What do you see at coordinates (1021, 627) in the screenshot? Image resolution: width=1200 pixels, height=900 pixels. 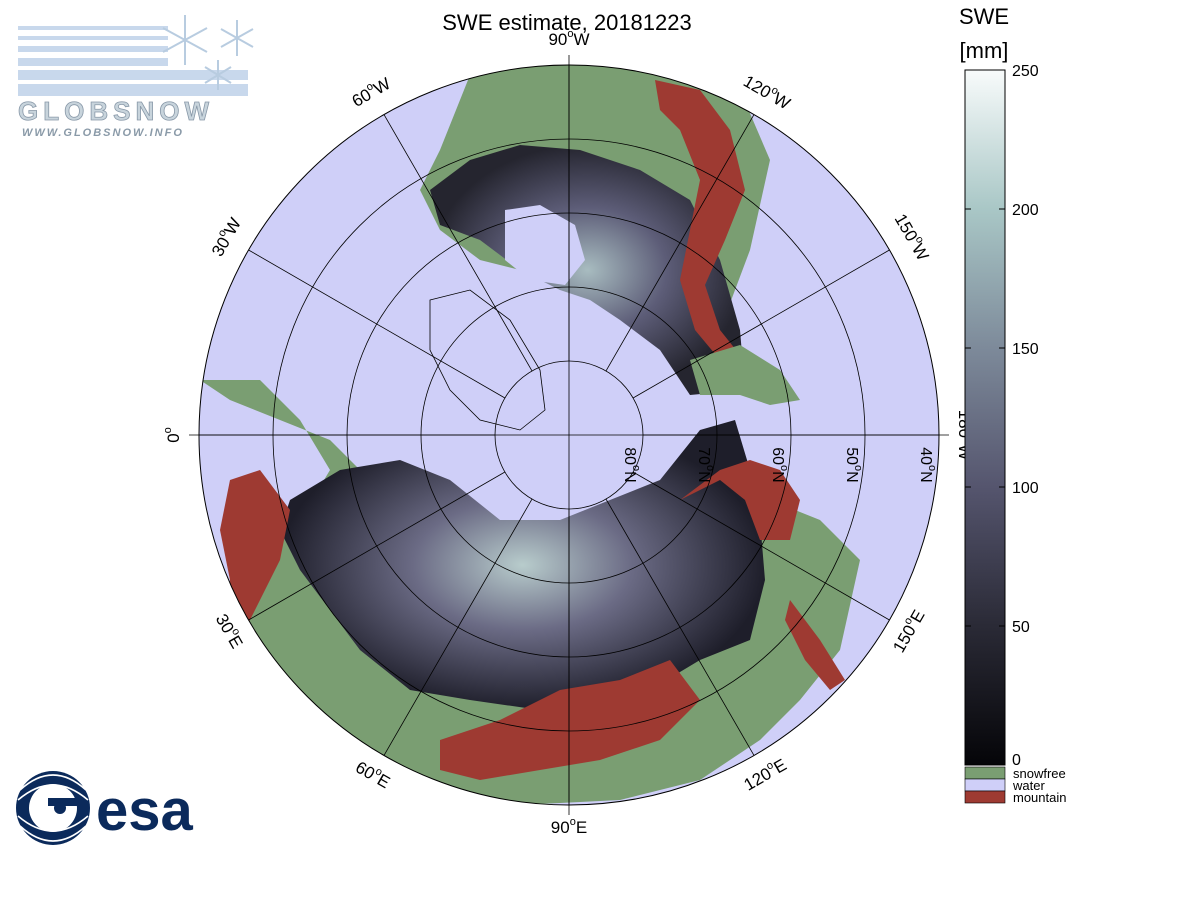 I see `colorbar-tick-label: 50` at bounding box center [1021, 627].